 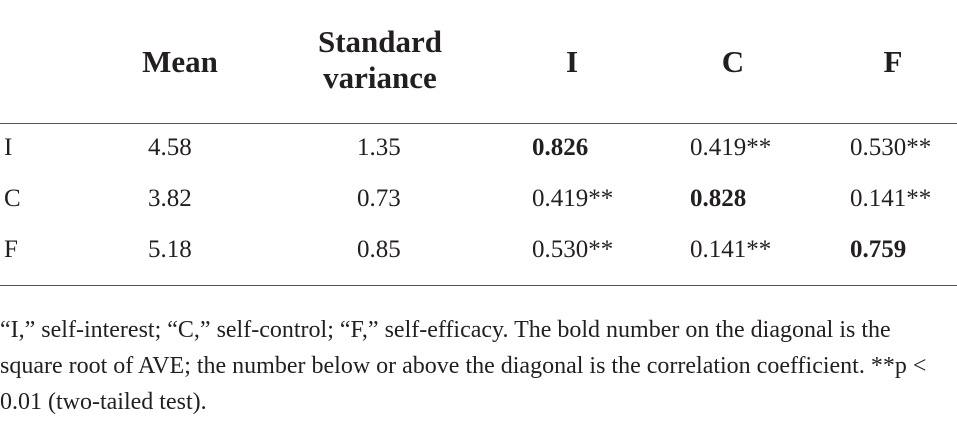 What do you see at coordinates (380, 59) in the screenshot?
I see `header-cell: Standard variance` at bounding box center [380, 59].